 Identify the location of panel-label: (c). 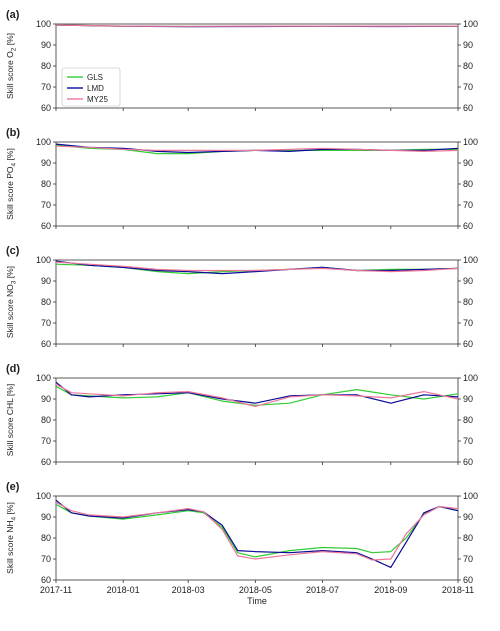
(13, 251).